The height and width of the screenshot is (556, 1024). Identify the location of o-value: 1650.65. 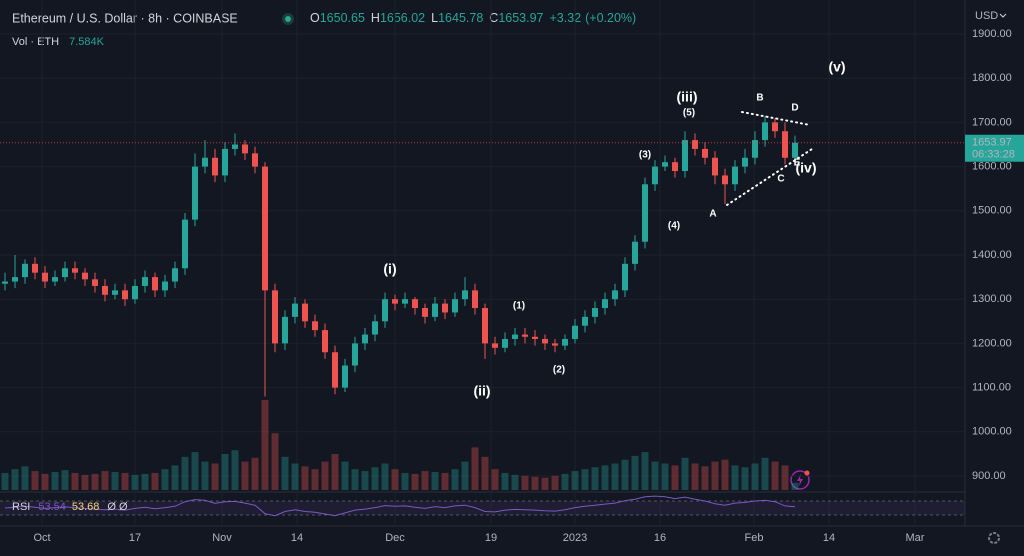
(342, 18).